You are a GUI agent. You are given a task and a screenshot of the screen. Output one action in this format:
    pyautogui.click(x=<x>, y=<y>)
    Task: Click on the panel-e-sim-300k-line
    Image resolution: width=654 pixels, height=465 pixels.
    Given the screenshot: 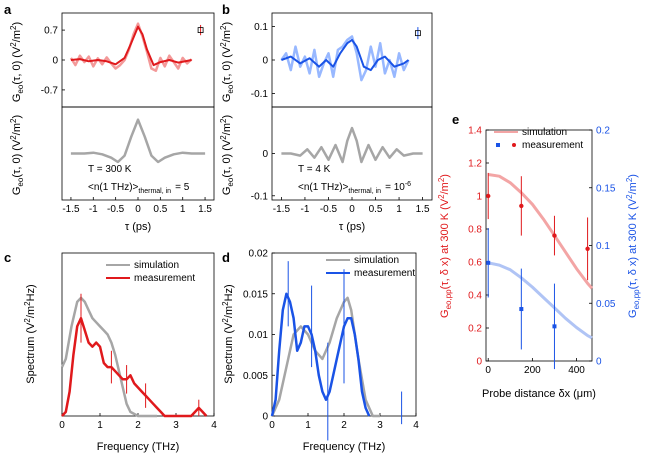 What is the action you would take?
    pyautogui.click(x=540, y=231)
    